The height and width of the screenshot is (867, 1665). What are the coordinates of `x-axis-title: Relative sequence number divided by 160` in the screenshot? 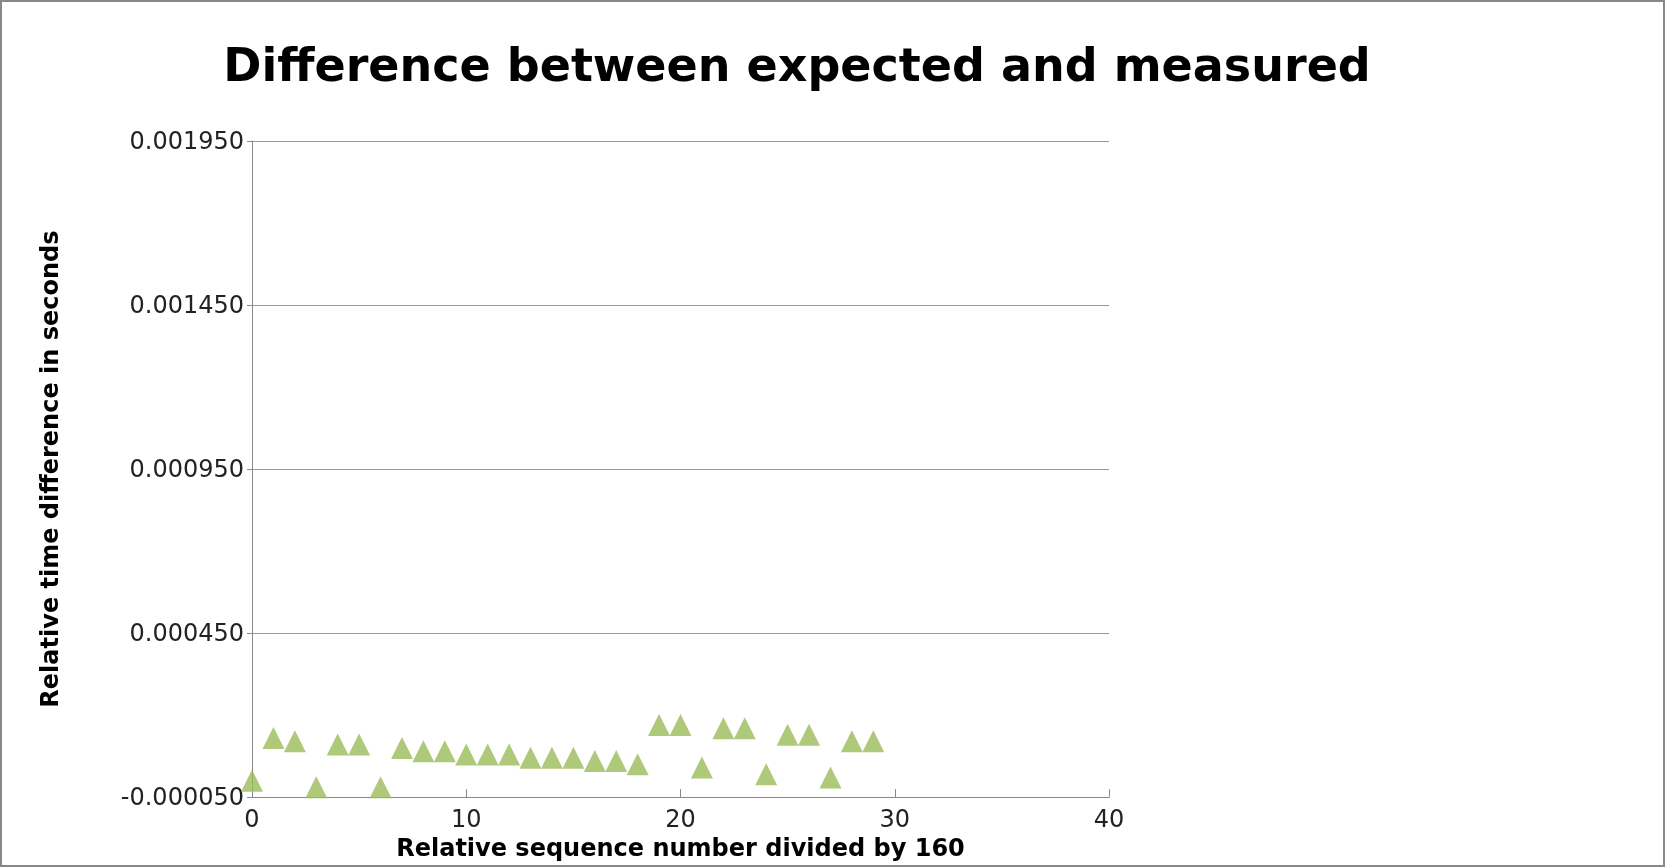 It's located at (680, 848).